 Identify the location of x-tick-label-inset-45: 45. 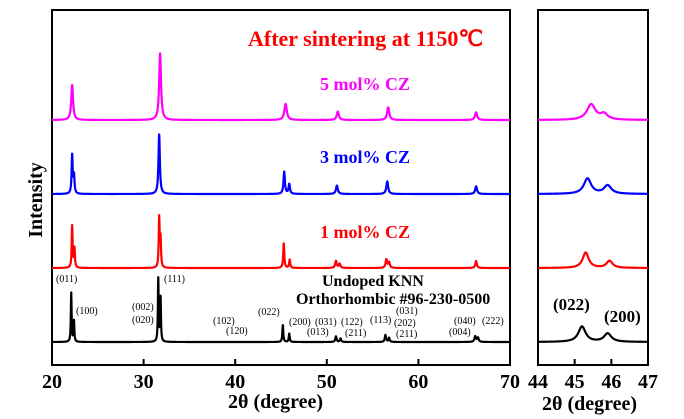
(575, 382).